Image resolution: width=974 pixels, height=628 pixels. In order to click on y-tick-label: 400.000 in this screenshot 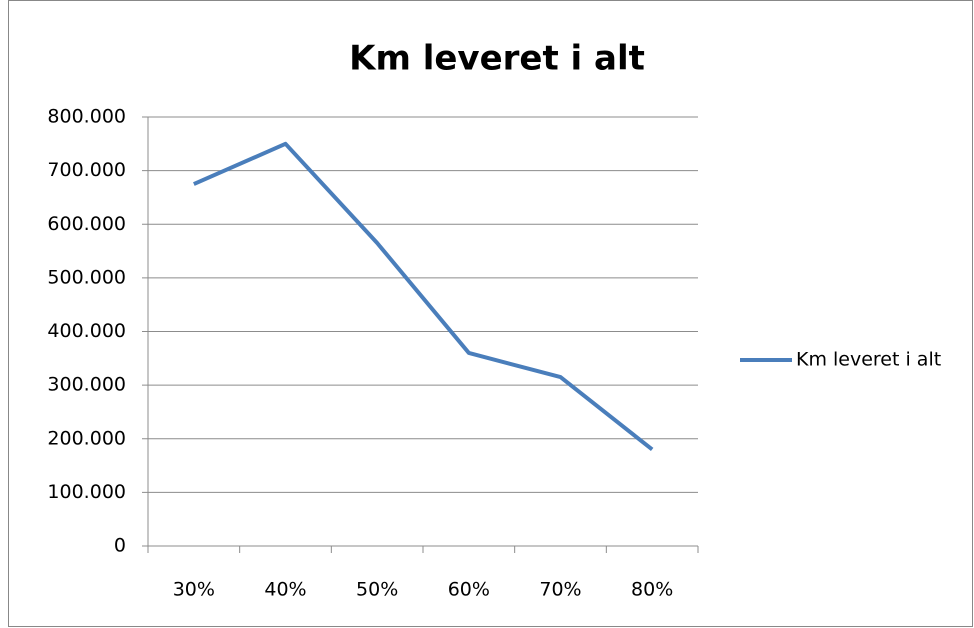, I will do `click(86, 331)`.